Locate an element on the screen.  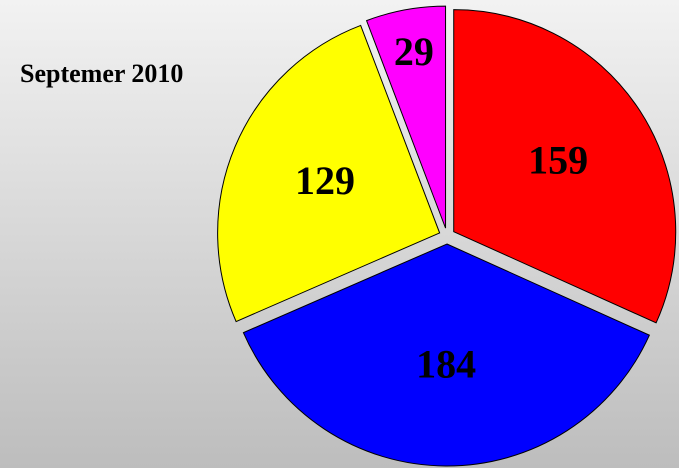
data-label: 29 is located at coordinates (414, 51).